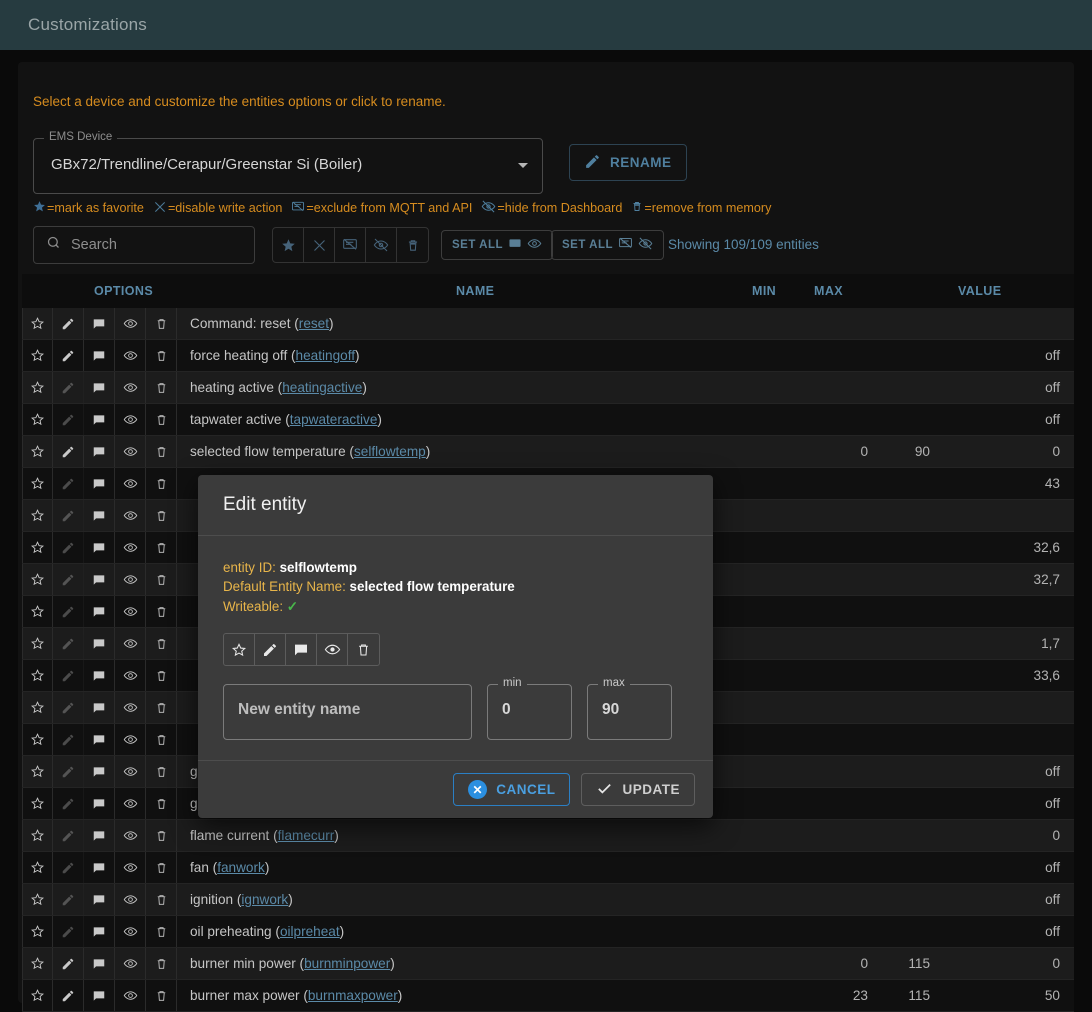 Image resolution: width=1092 pixels, height=1012 pixels. I want to click on table-row: ignition (ignwork) off, so click(548, 900).